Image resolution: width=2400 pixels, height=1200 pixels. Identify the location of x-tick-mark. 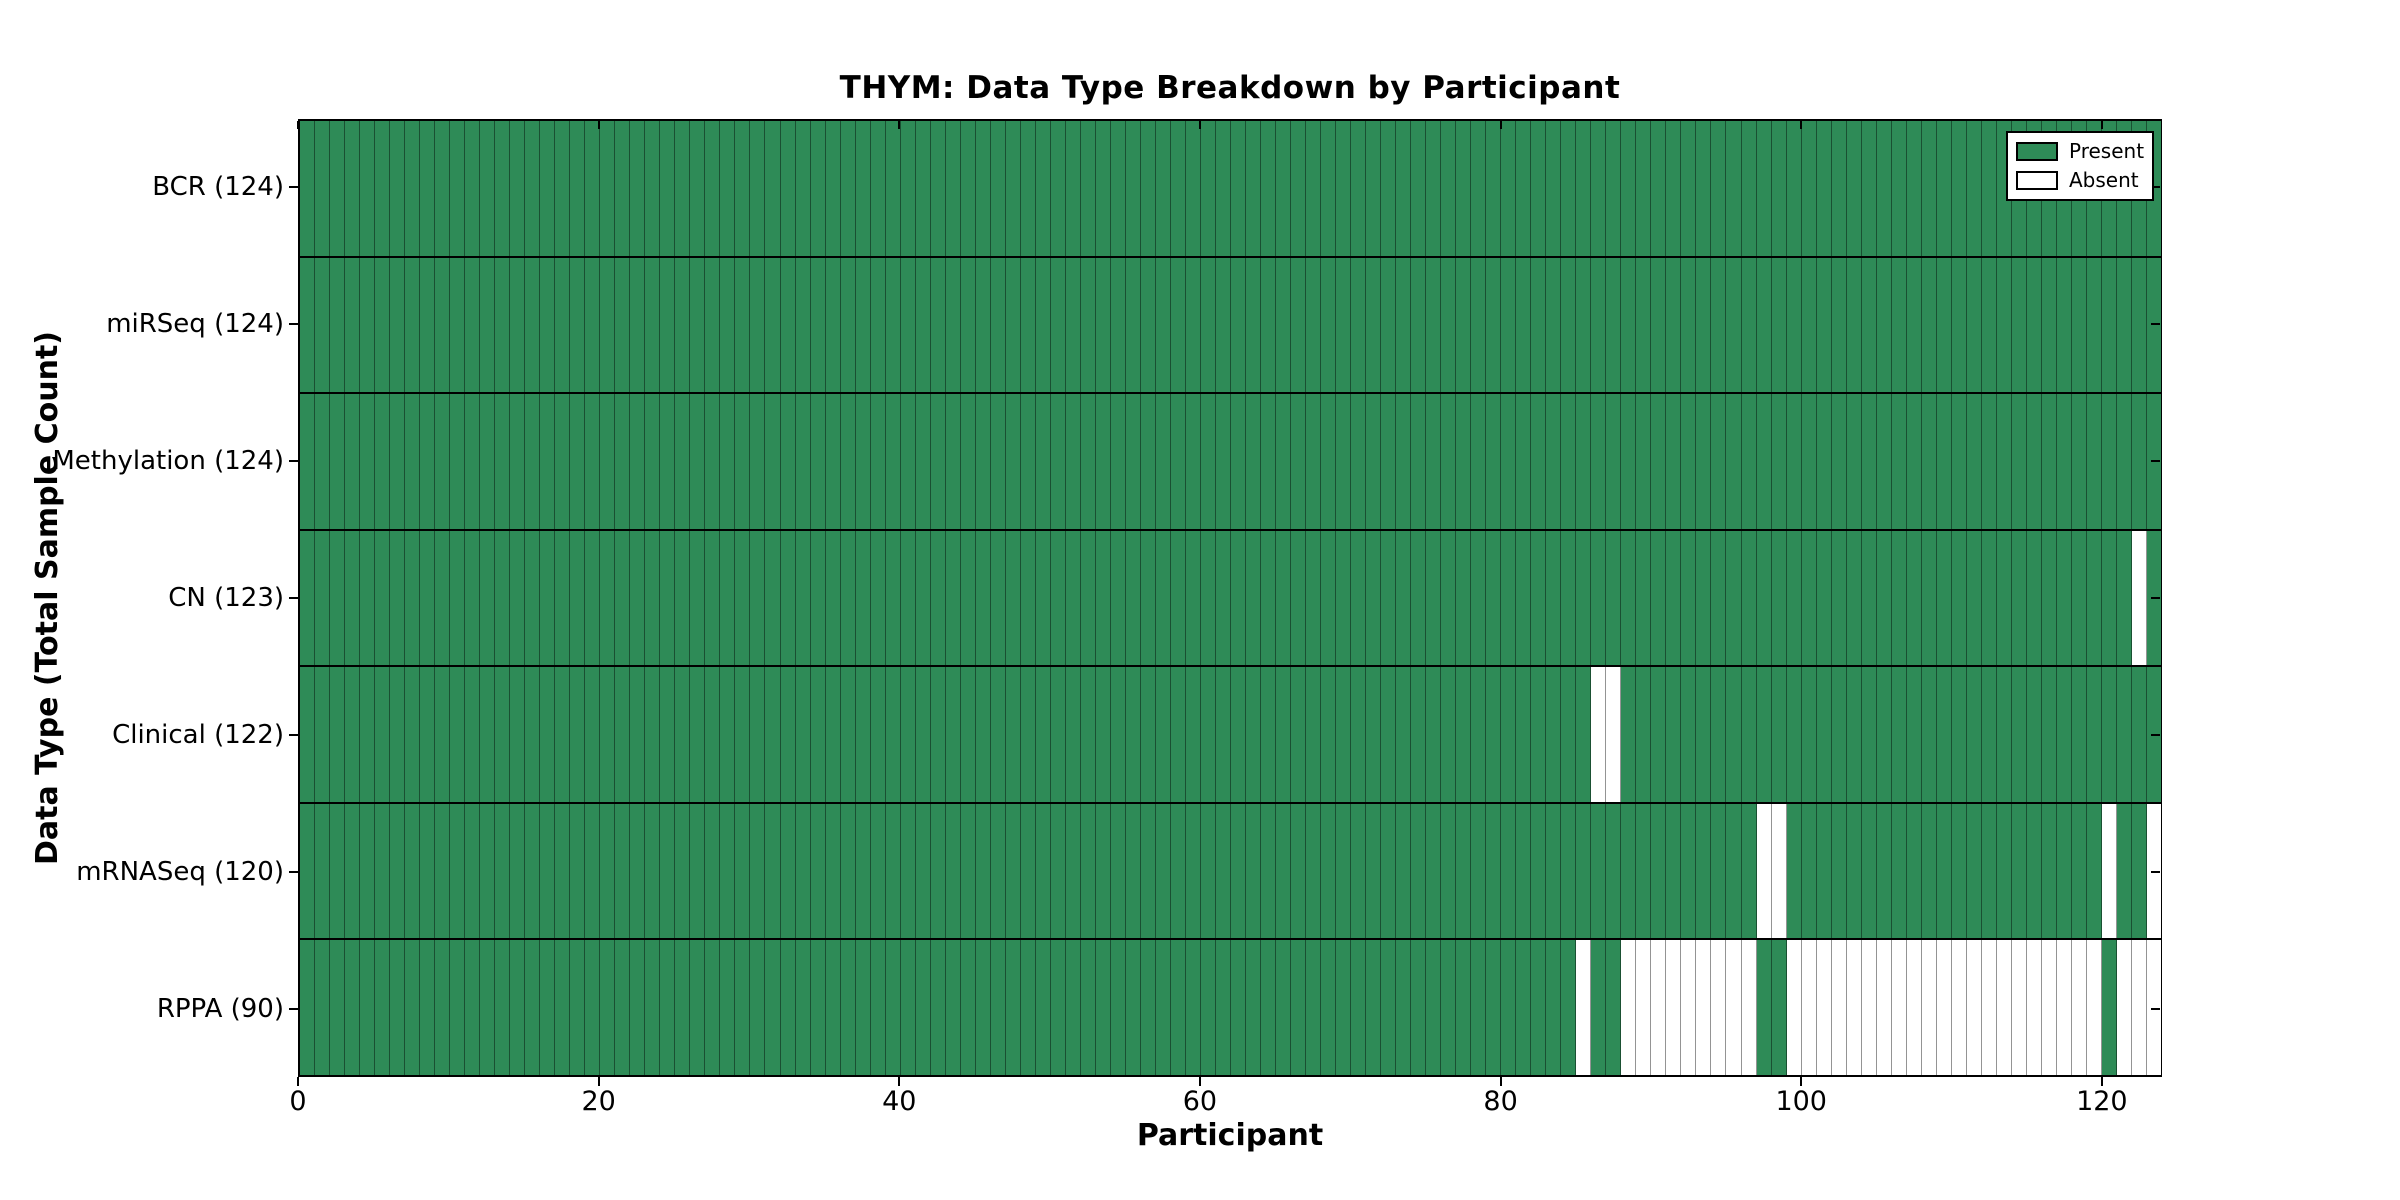
(2101, 1081).